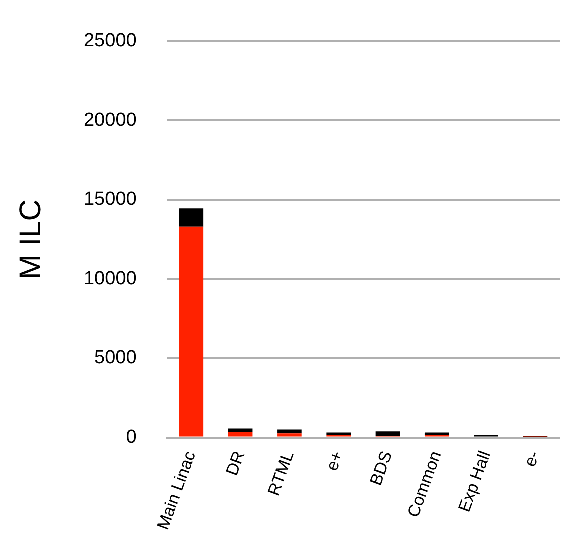 This screenshot has height=536, width=564. I want to click on y-axis-title: M ILC, so click(31, 240).